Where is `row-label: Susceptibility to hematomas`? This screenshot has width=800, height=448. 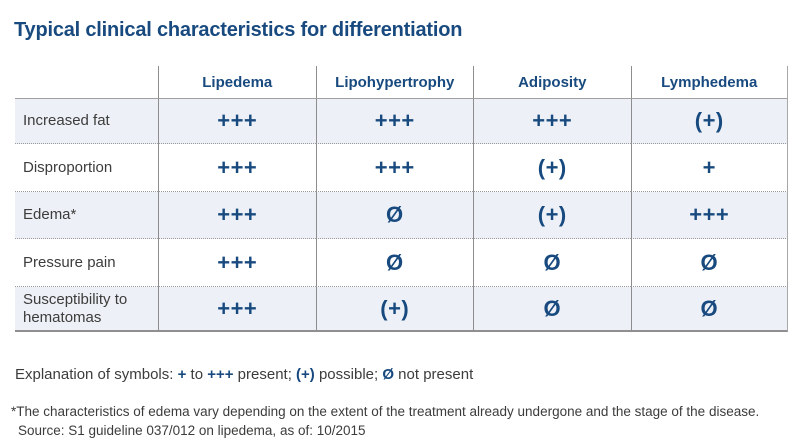 row-label: Susceptibility to hematomas is located at coordinates (86, 309).